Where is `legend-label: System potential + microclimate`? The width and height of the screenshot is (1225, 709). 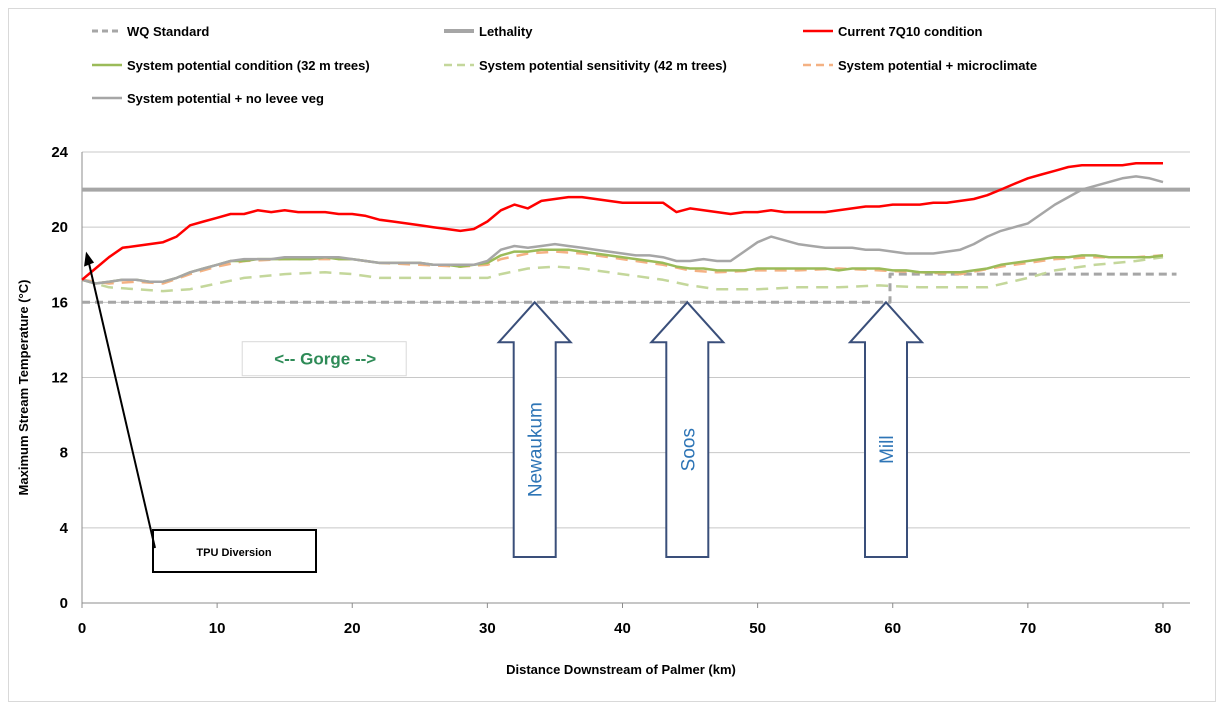 legend-label: System potential + microclimate is located at coordinates (937, 65).